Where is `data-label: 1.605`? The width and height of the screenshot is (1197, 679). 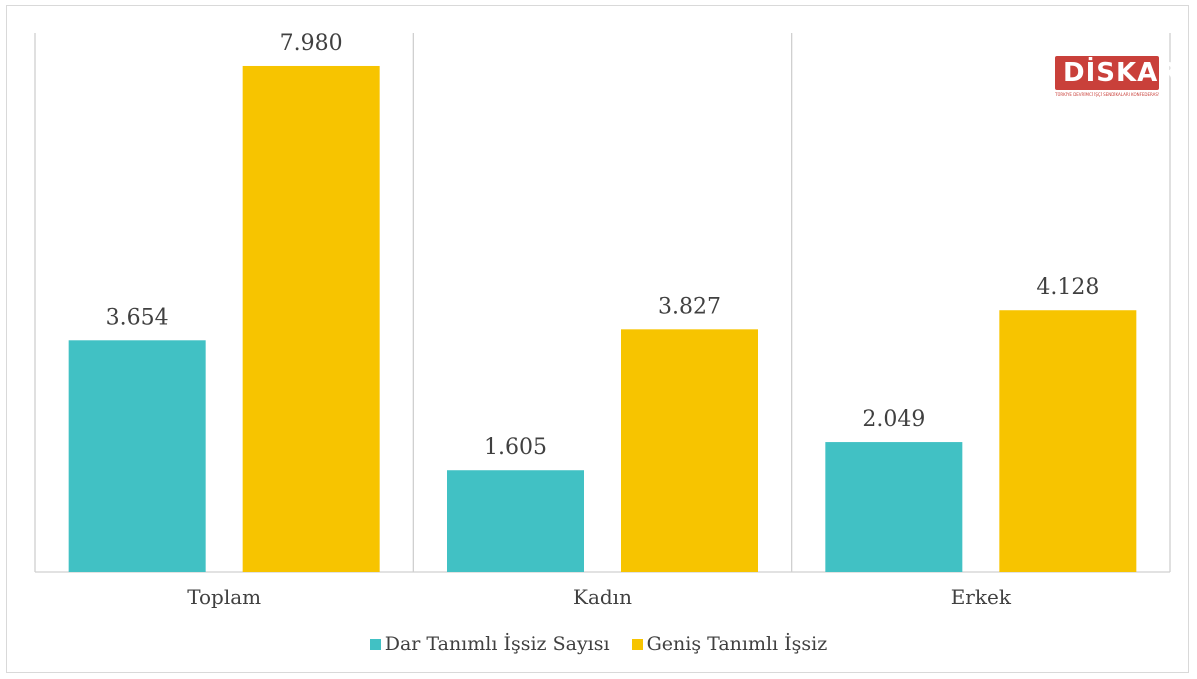 data-label: 1.605 is located at coordinates (515, 447).